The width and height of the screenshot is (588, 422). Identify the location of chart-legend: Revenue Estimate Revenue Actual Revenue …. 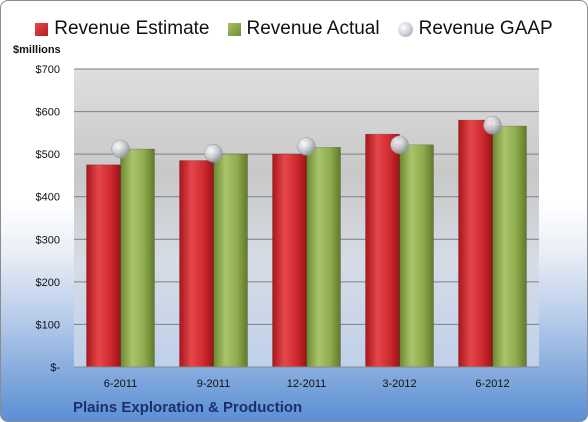
(294, 29).